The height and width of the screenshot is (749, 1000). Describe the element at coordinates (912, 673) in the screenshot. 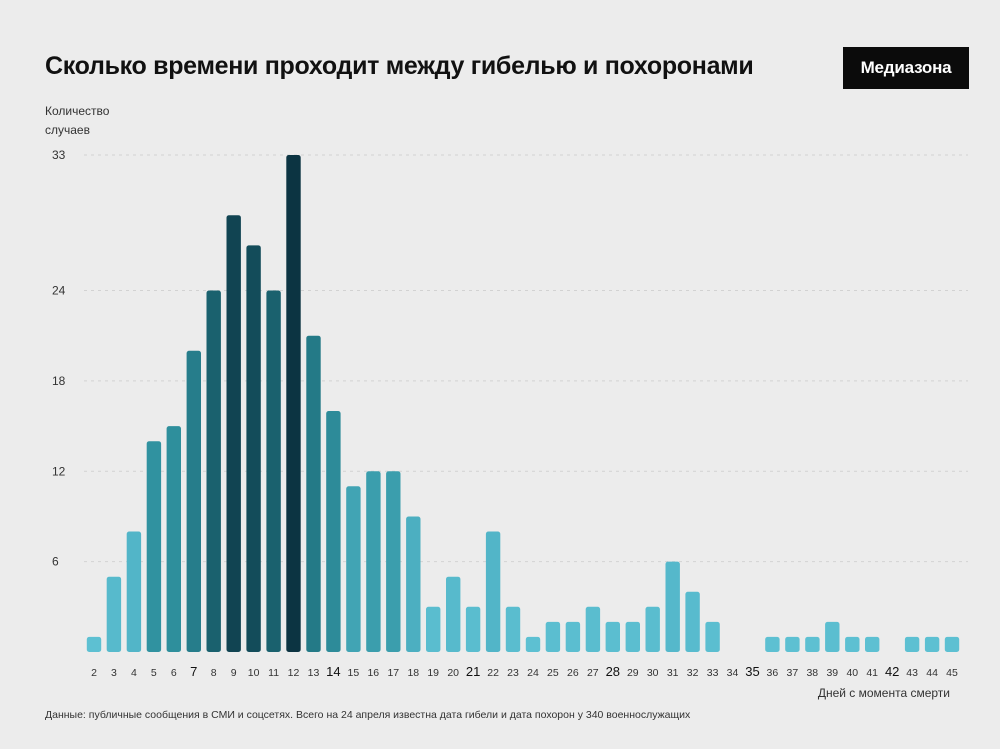

I see `x-tick-label: 43` at that location.